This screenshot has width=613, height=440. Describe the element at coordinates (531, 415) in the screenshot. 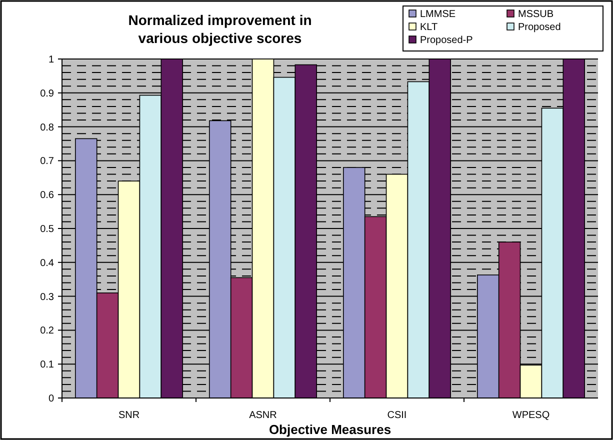

I see `x-tick-label: WPESQ` at that location.